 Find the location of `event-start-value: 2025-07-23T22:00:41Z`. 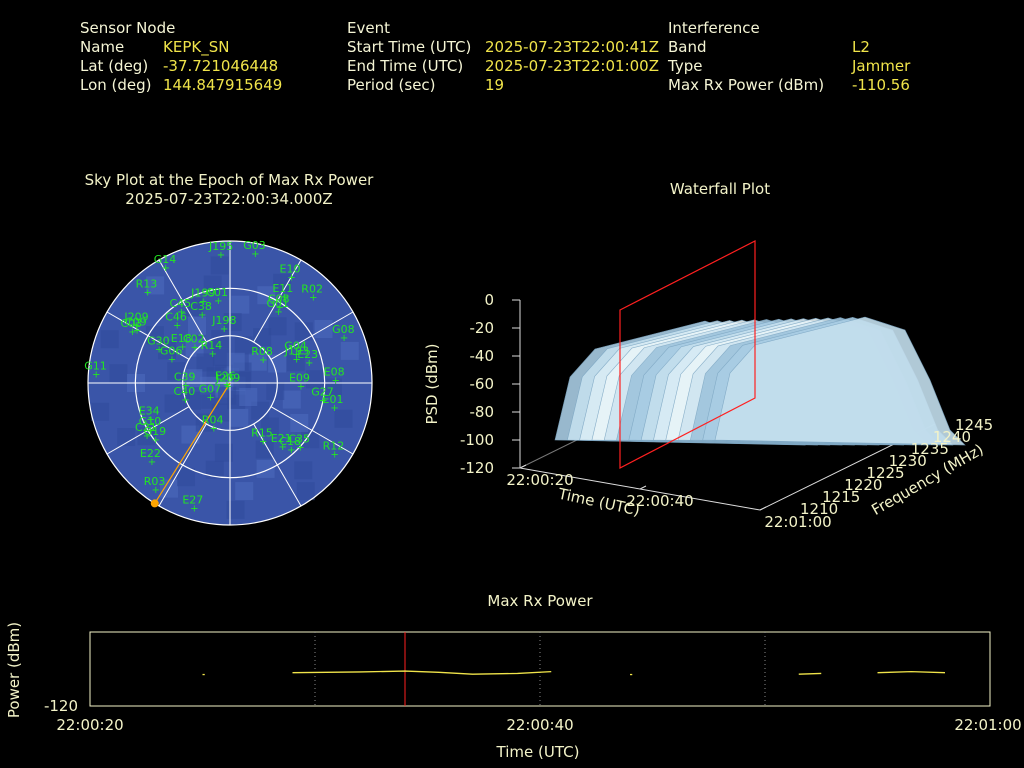

event-start-value: 2025-07-23T22:00:41Z is located at coordinates (572, 47).